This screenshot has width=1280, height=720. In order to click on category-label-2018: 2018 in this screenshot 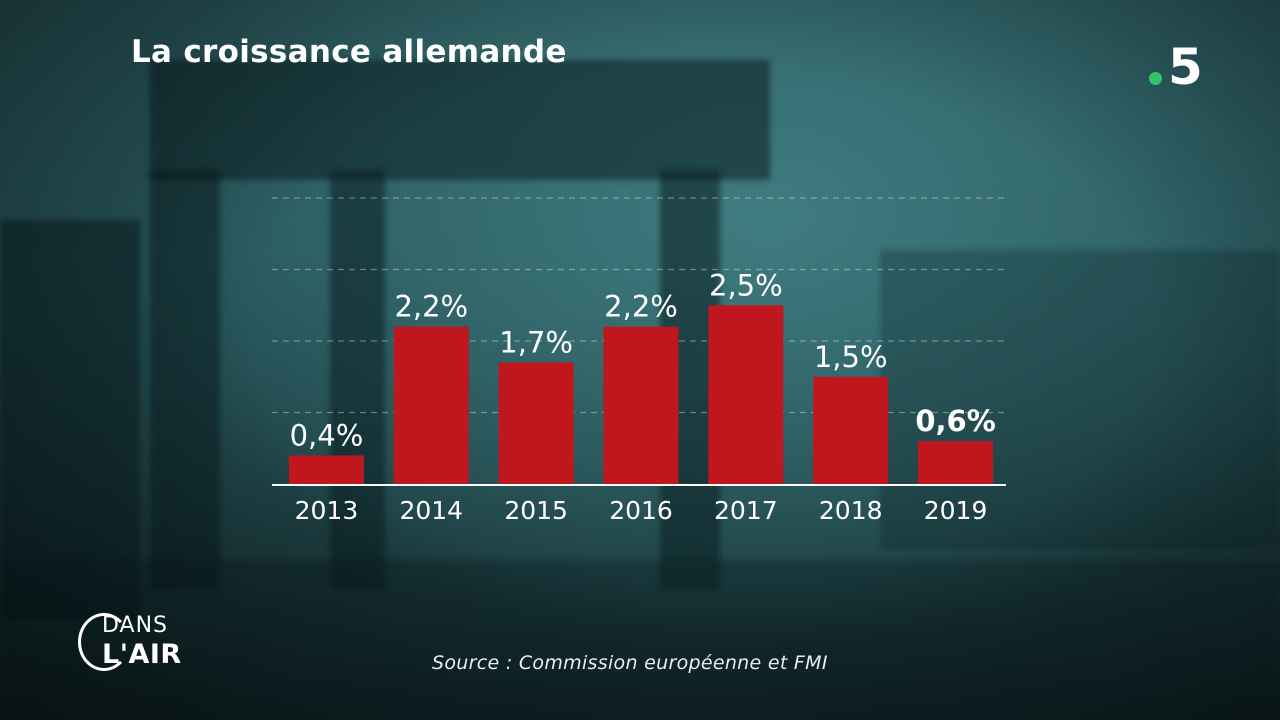, I will do `click(851, 510)`.